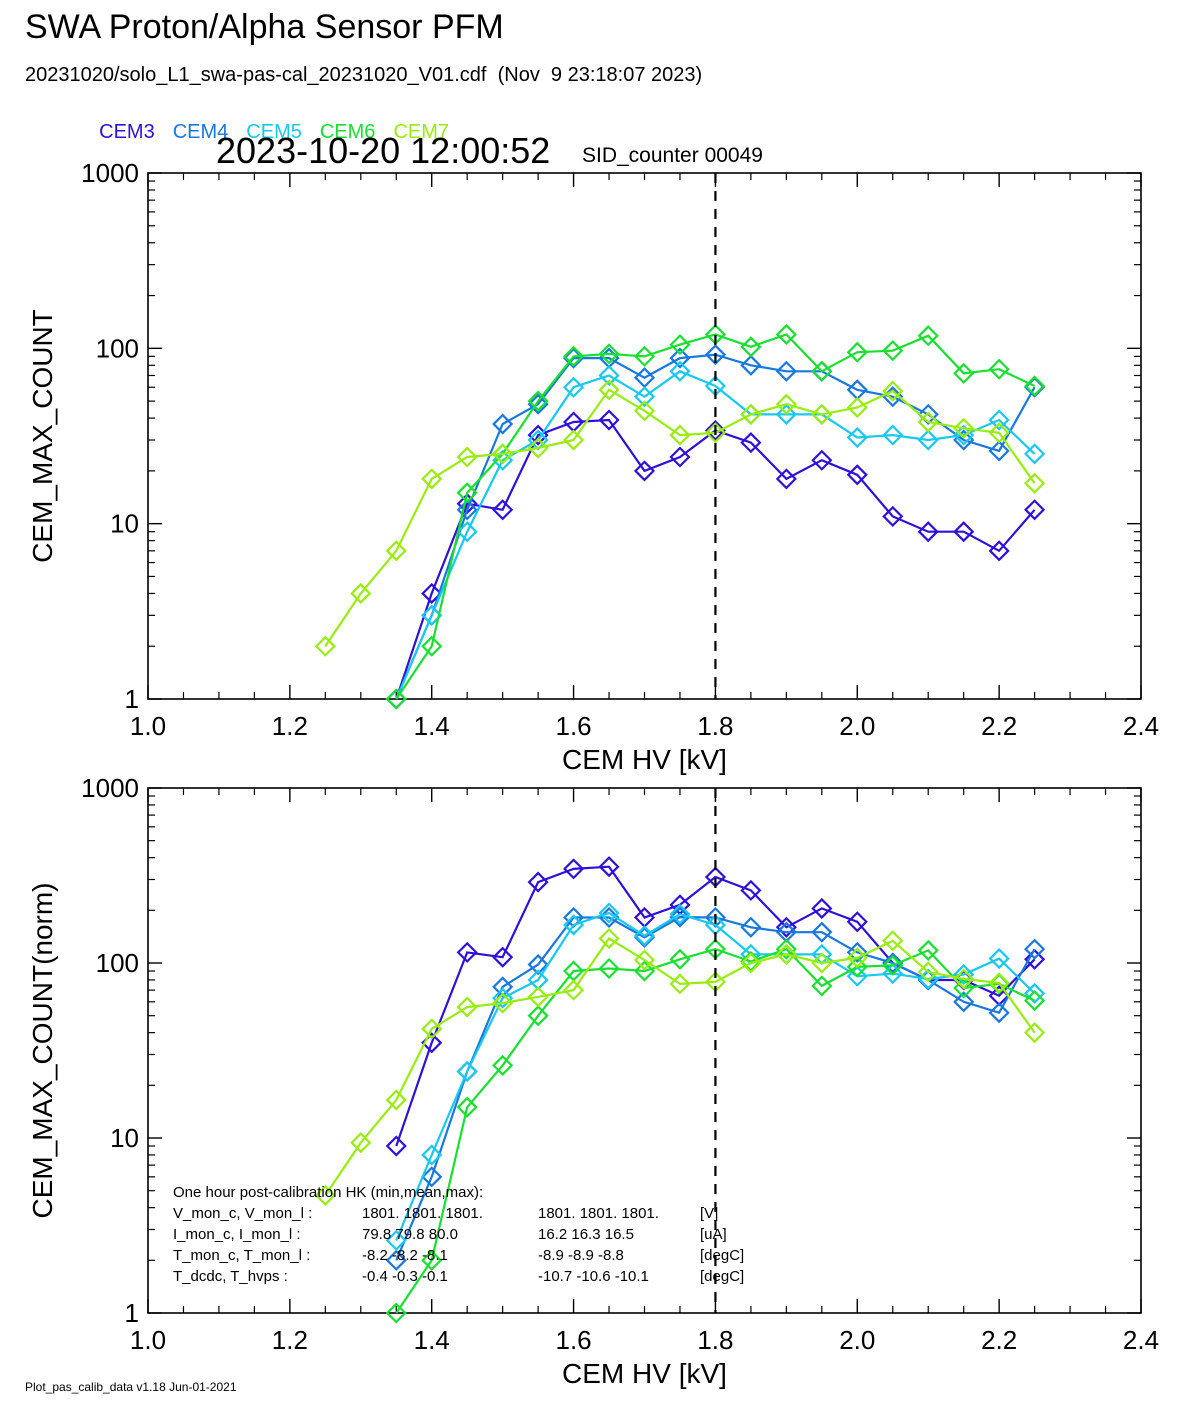 The width and height of the screenshot is (1201, 1411). What do you see at coordinates (274, 132) in the screenshot?
I see `legend-item-cem5: CEM5` at bounding box center [274, 132].